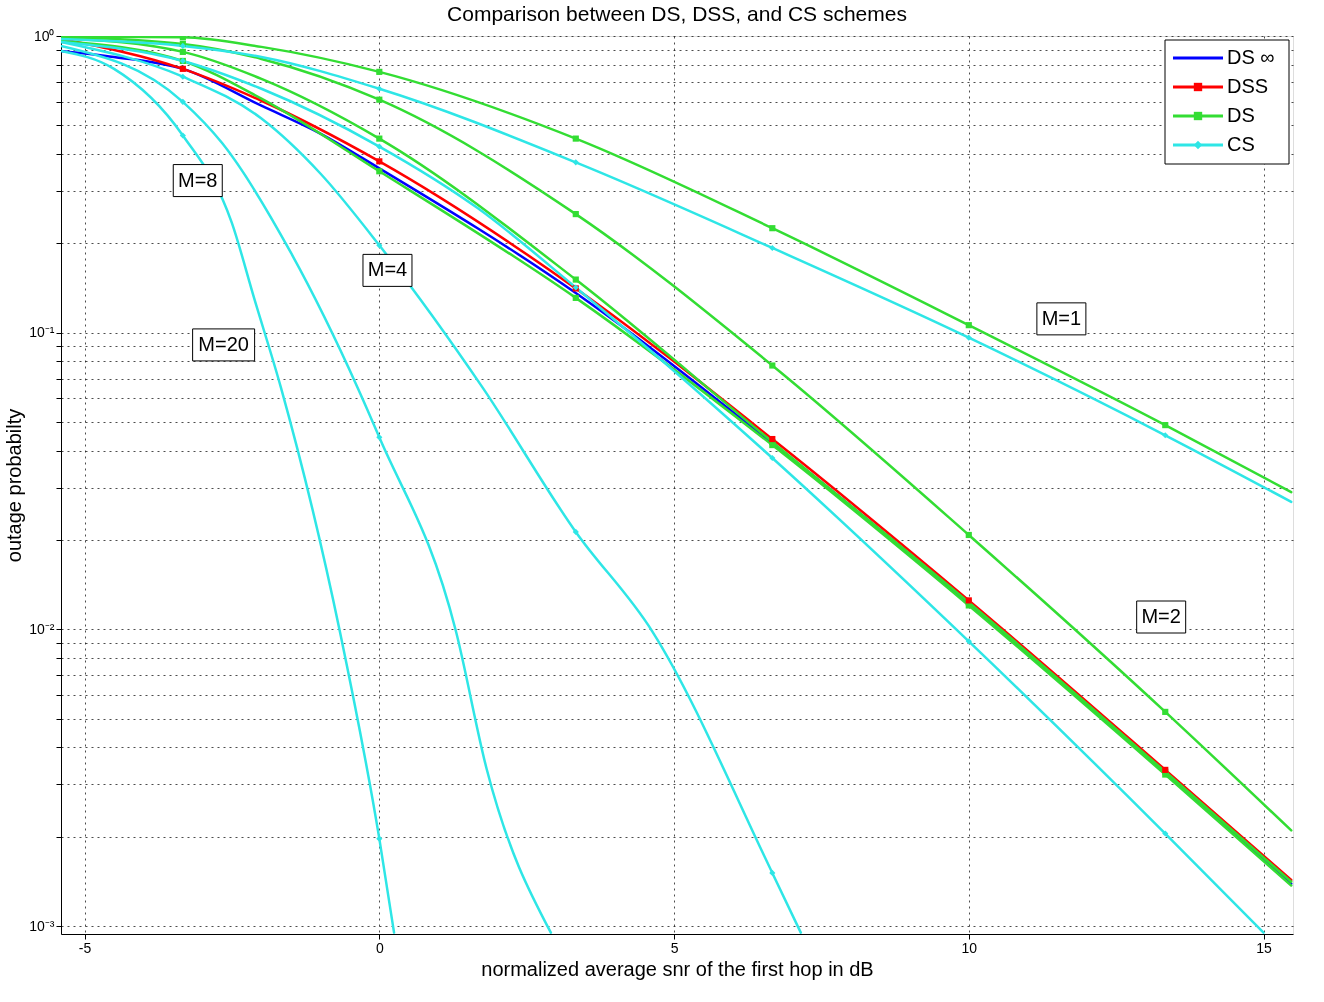 This screenshot has width=1324, height=1002. I want to click on annotation: M=20, so click(223, 343).